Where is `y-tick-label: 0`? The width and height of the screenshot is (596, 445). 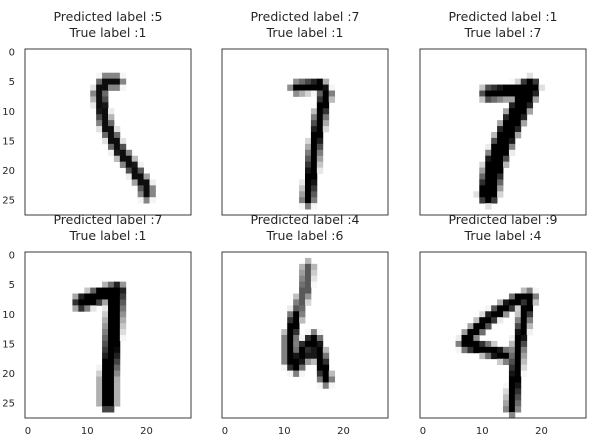 y-tick-label: 0 is located at coordinates (12, 255).